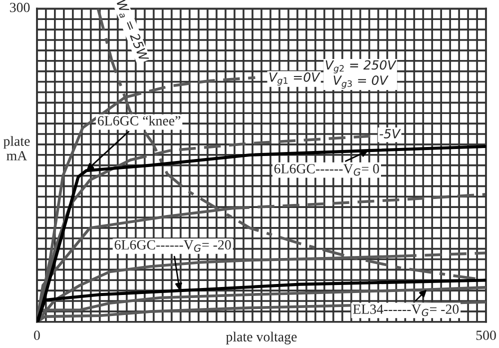  I want to click on annotation: V$_{g1}$ =0V, so click(294, 79).